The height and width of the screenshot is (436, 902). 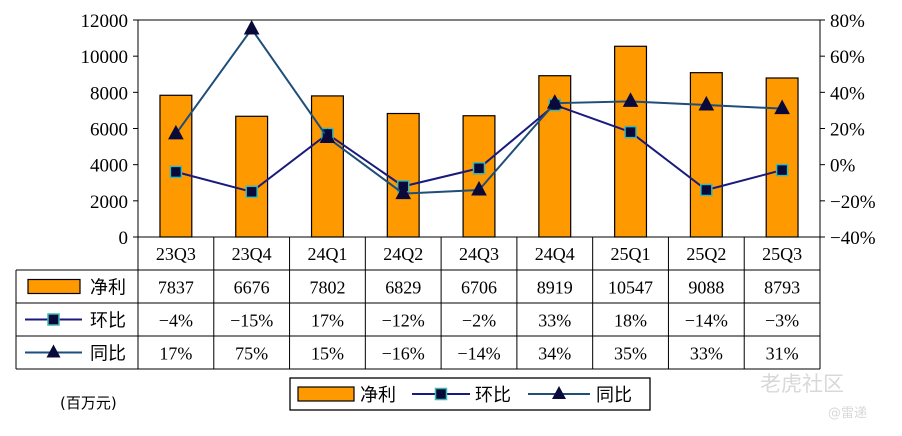 What do you see at coordinates (559, 392) in the screenshot?
I see `legend-yoy-marker` at bounding box center [559, 392].